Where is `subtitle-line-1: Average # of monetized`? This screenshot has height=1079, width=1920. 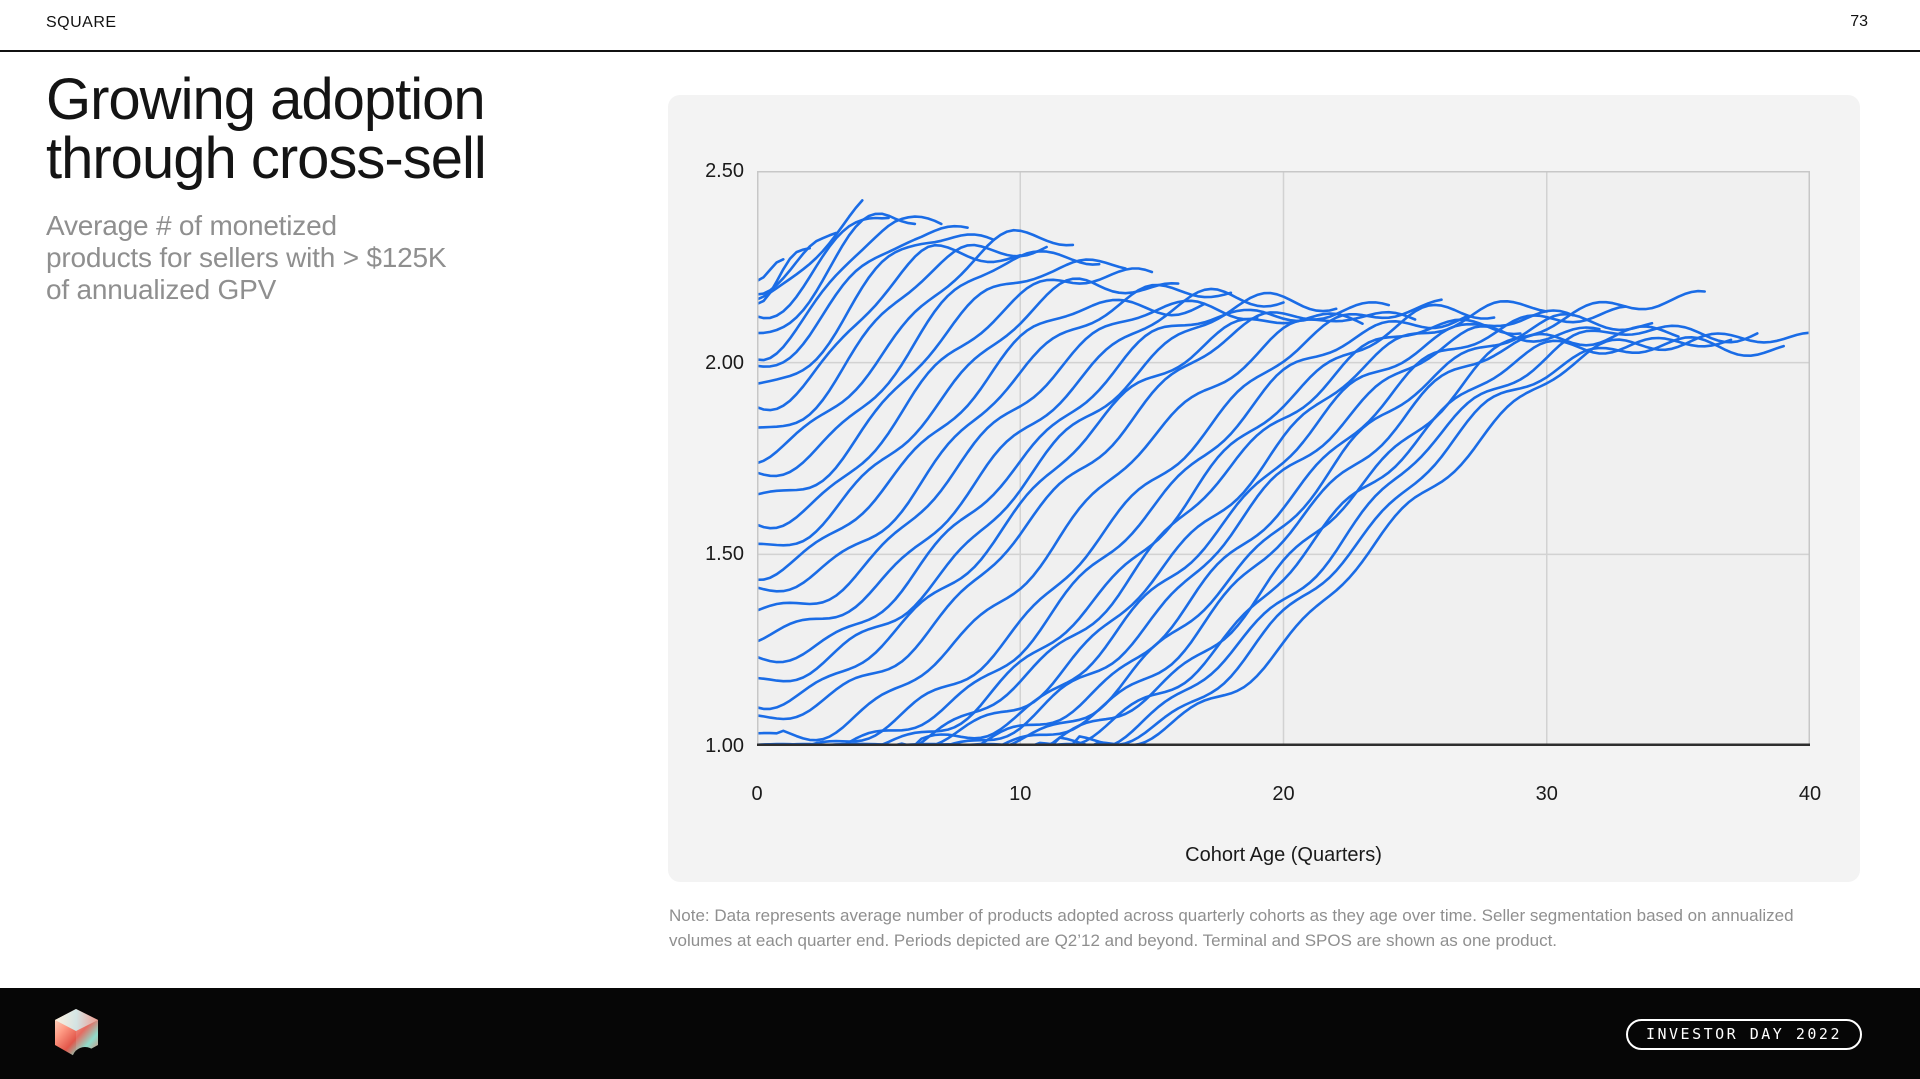 subtitle-line-1: Average # of monetized is located at coordinates (191, 225).